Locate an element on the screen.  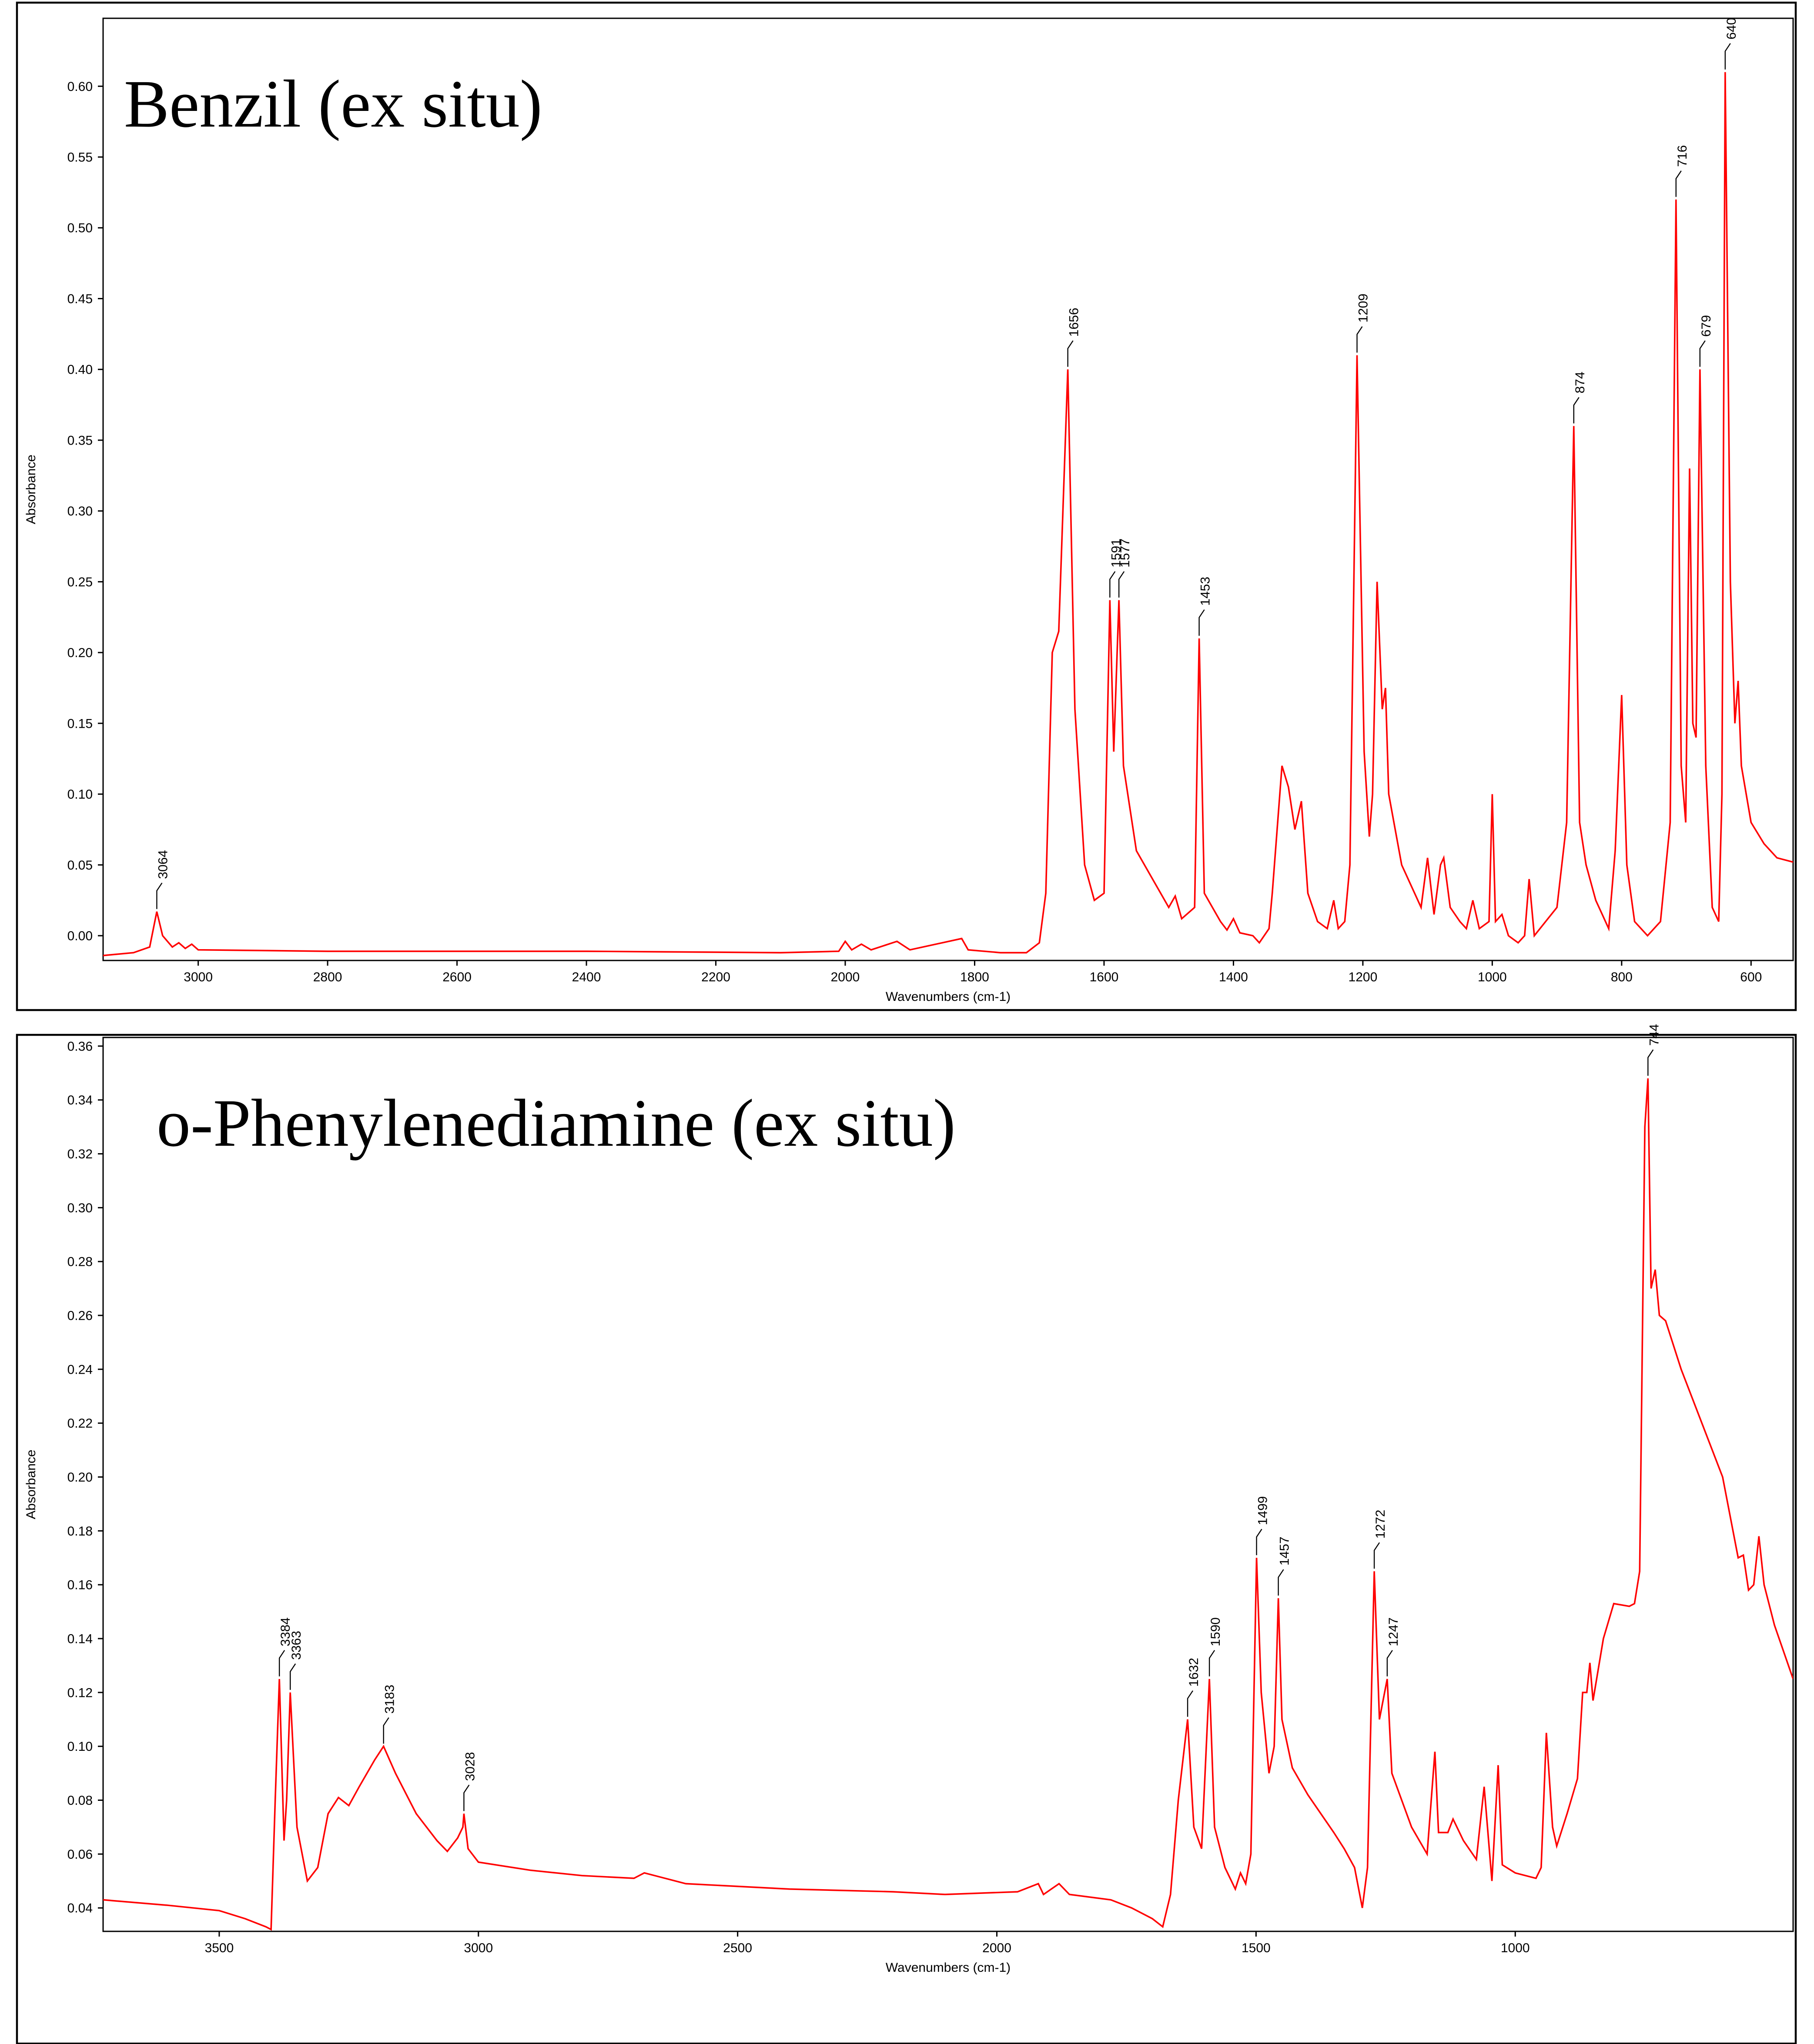
peak-label: 3183 is located at coordinates (390, 1699).